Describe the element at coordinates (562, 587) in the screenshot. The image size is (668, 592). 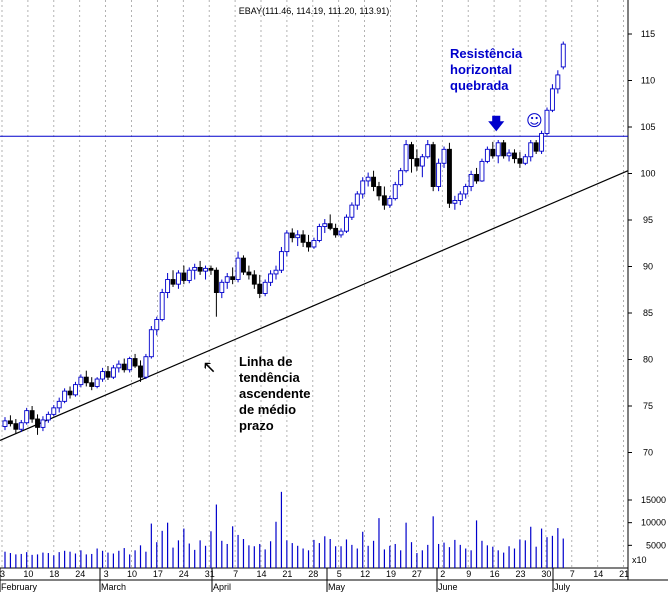
I see `month-label: July` at that location.